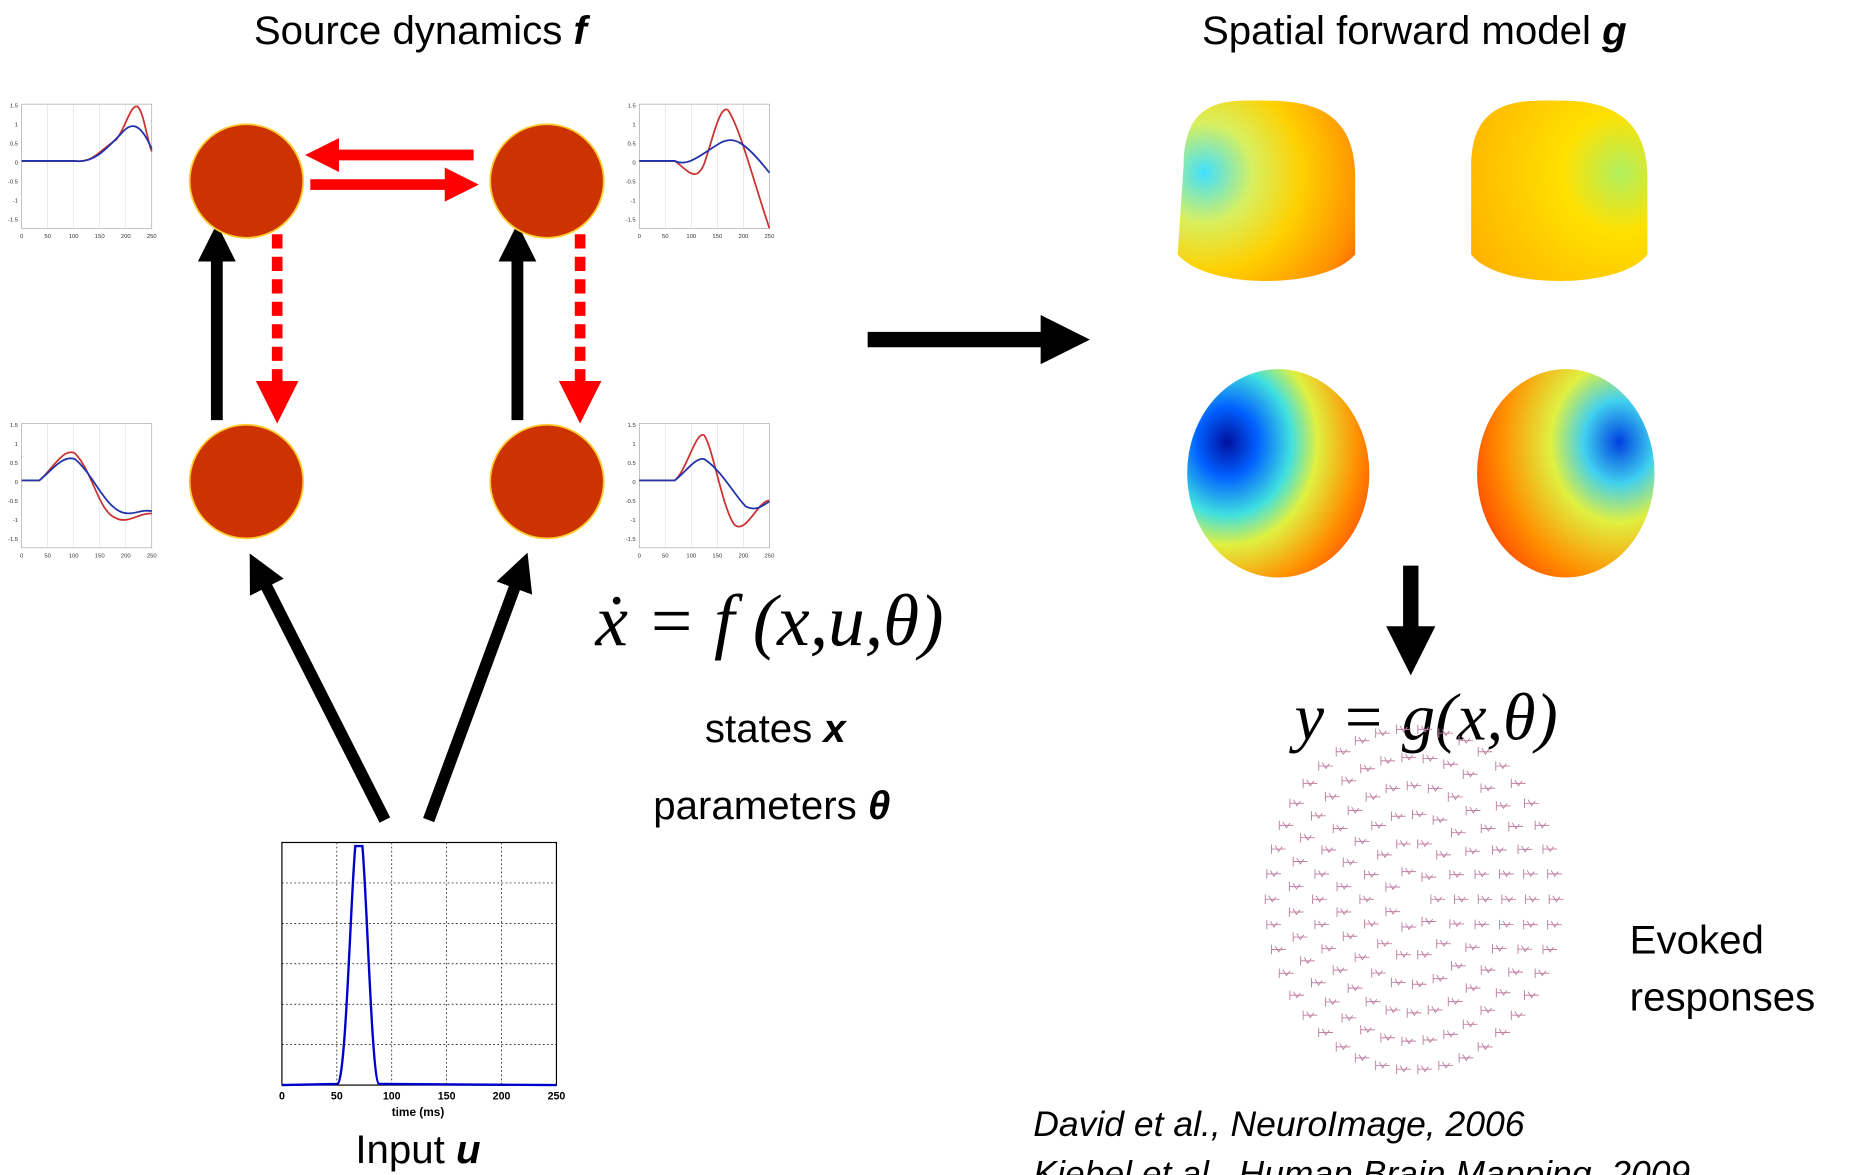 Image resolution: width=1856 pixels, height=1175 pixels. Describe the element at coordinates (1402, 30) in the screenshot. I see `title-text: Spatial forward model` at that location.